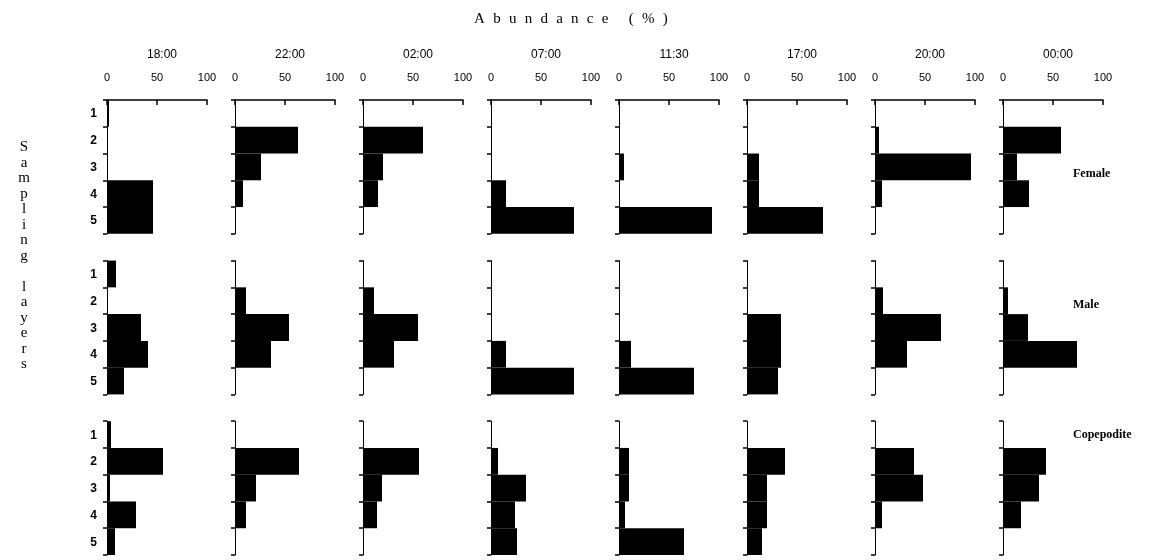 This screenshot has height=560, width=1150. Describe the element at coordinates (1092, 172) in the screenshot. I see `annotation: Female` at that location.